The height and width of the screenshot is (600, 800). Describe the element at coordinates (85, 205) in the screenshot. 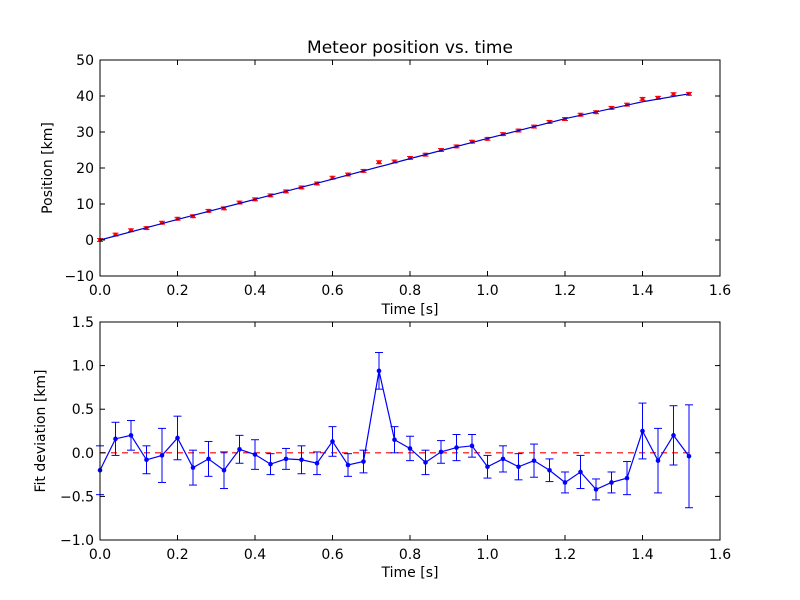

I see `y-tick-label: 10` at that location.